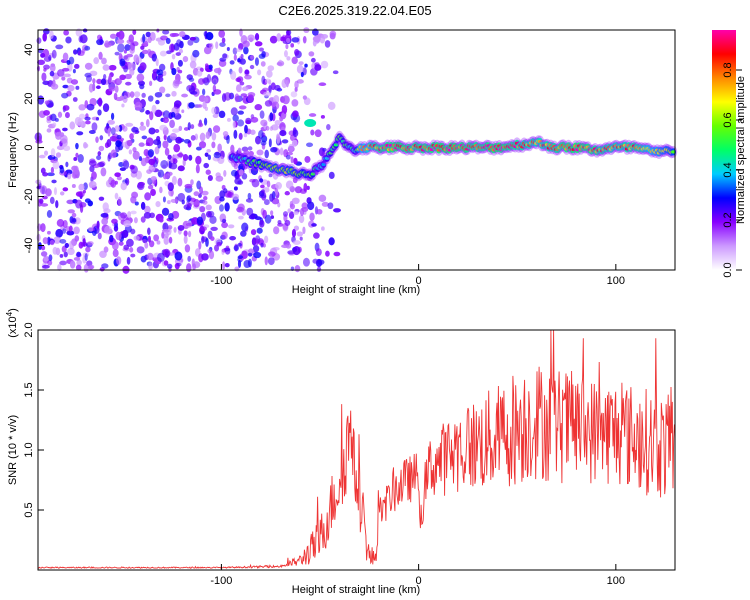 The height and width of the screenshot is (600, 750). What do you see at coordinates (356, 290) in the screenshot?
I see `spectrogram-x-axis-label: Height of straight line (km)` at bounding box center [356, 290].